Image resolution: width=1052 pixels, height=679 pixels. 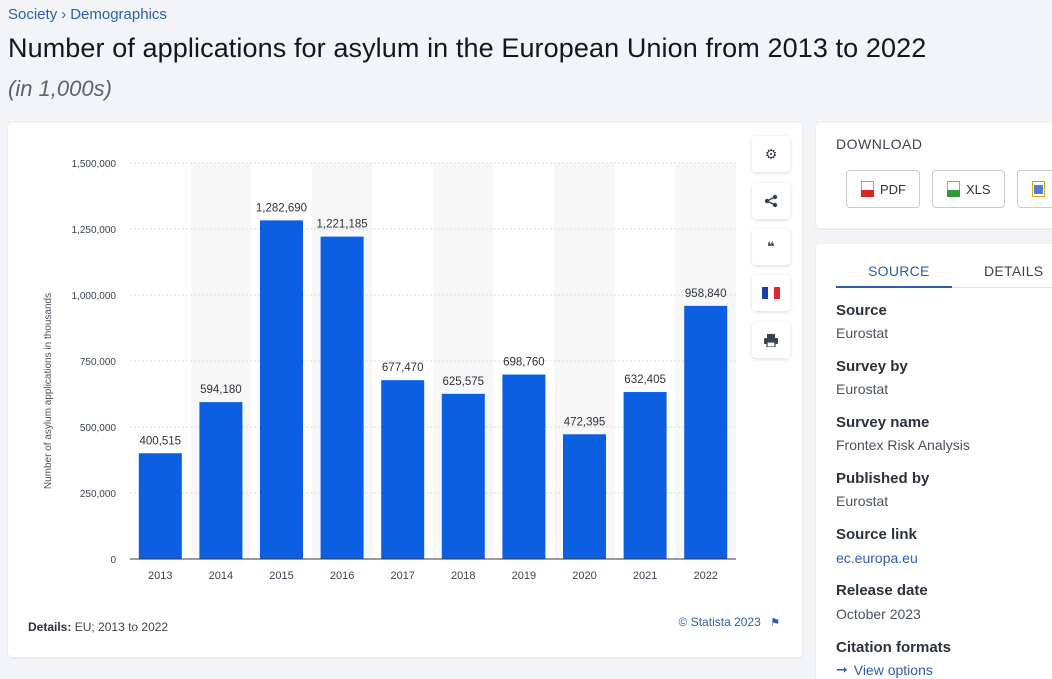 I want to click on y-tick-label: 1,000,000, so click(x=94, y=296).